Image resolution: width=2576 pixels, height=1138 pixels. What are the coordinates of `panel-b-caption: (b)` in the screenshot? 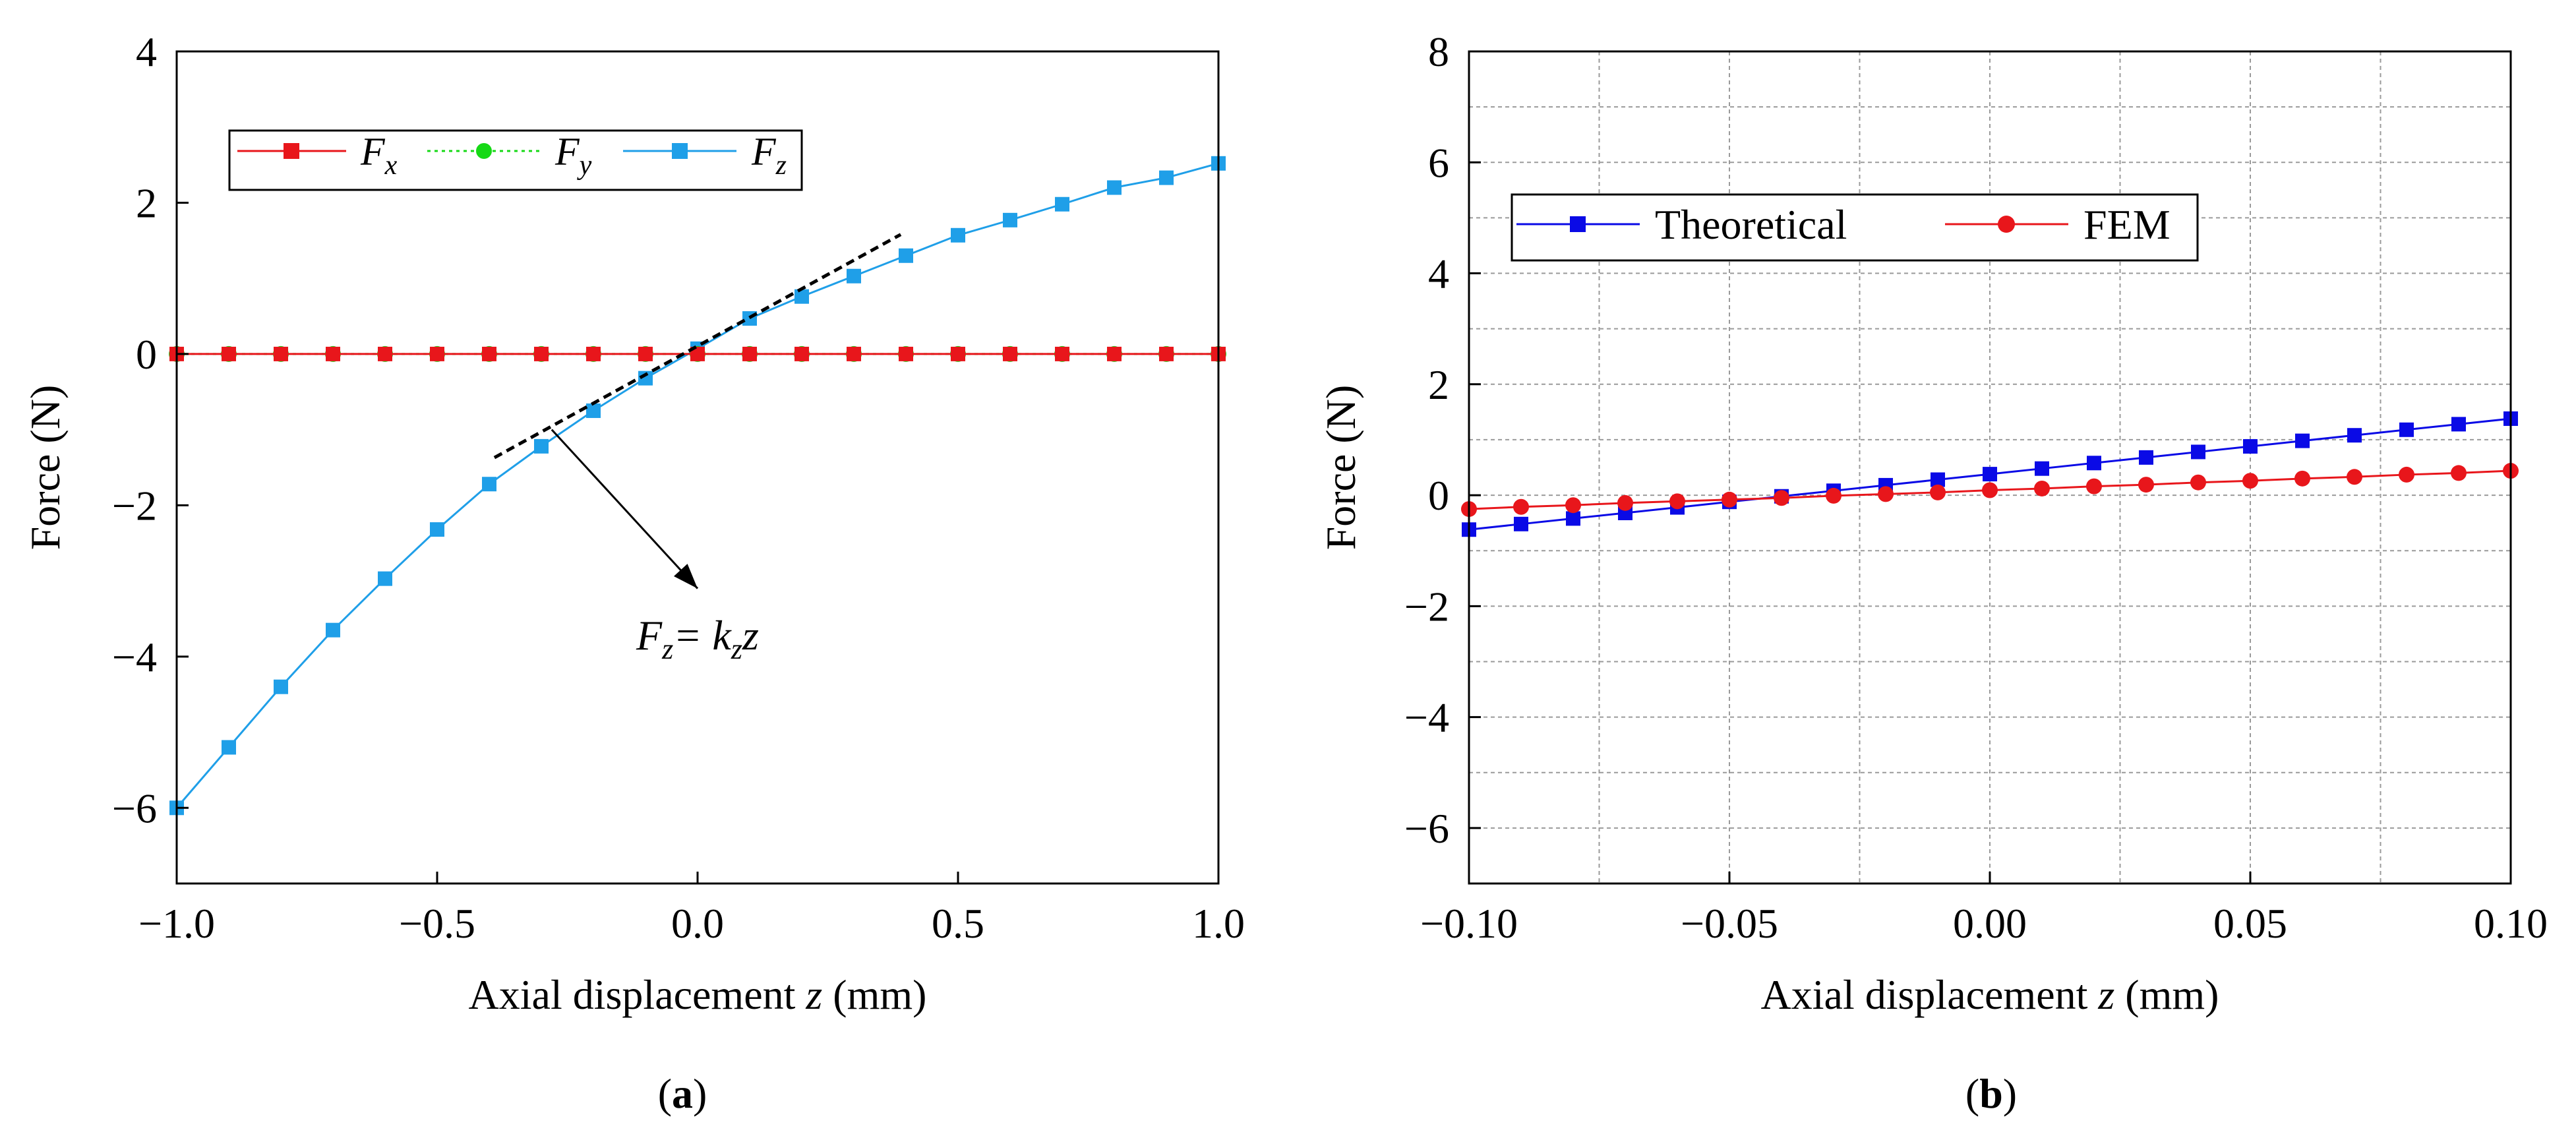 It's located at (1991, 1093).